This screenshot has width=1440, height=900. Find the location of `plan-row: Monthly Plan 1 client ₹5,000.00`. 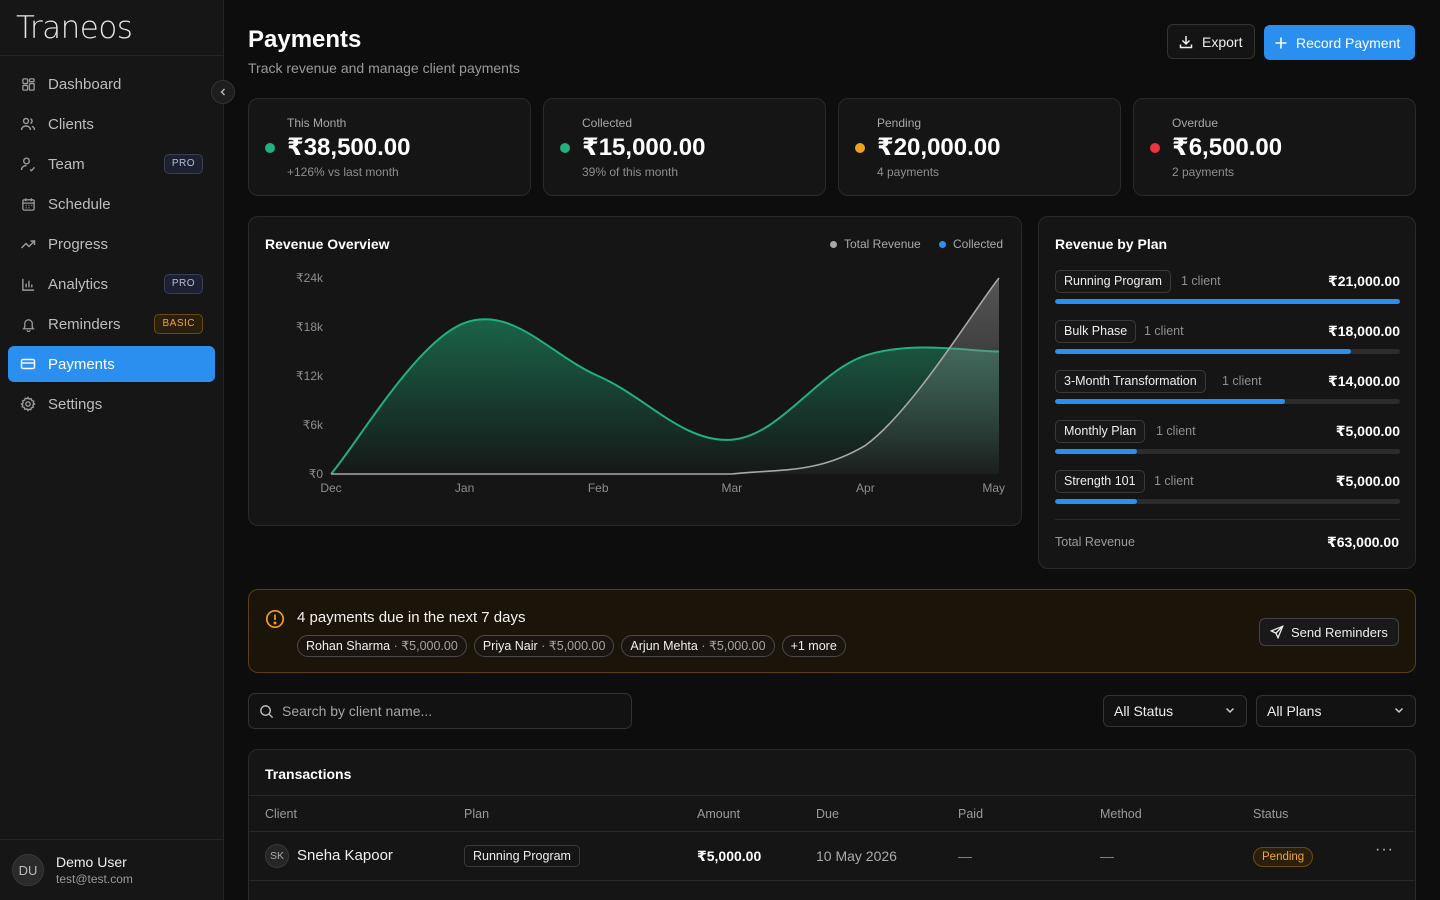

plan-row: Monthly Plan 1 client ₹5,000.00 is located at coordinates (1227, 440).